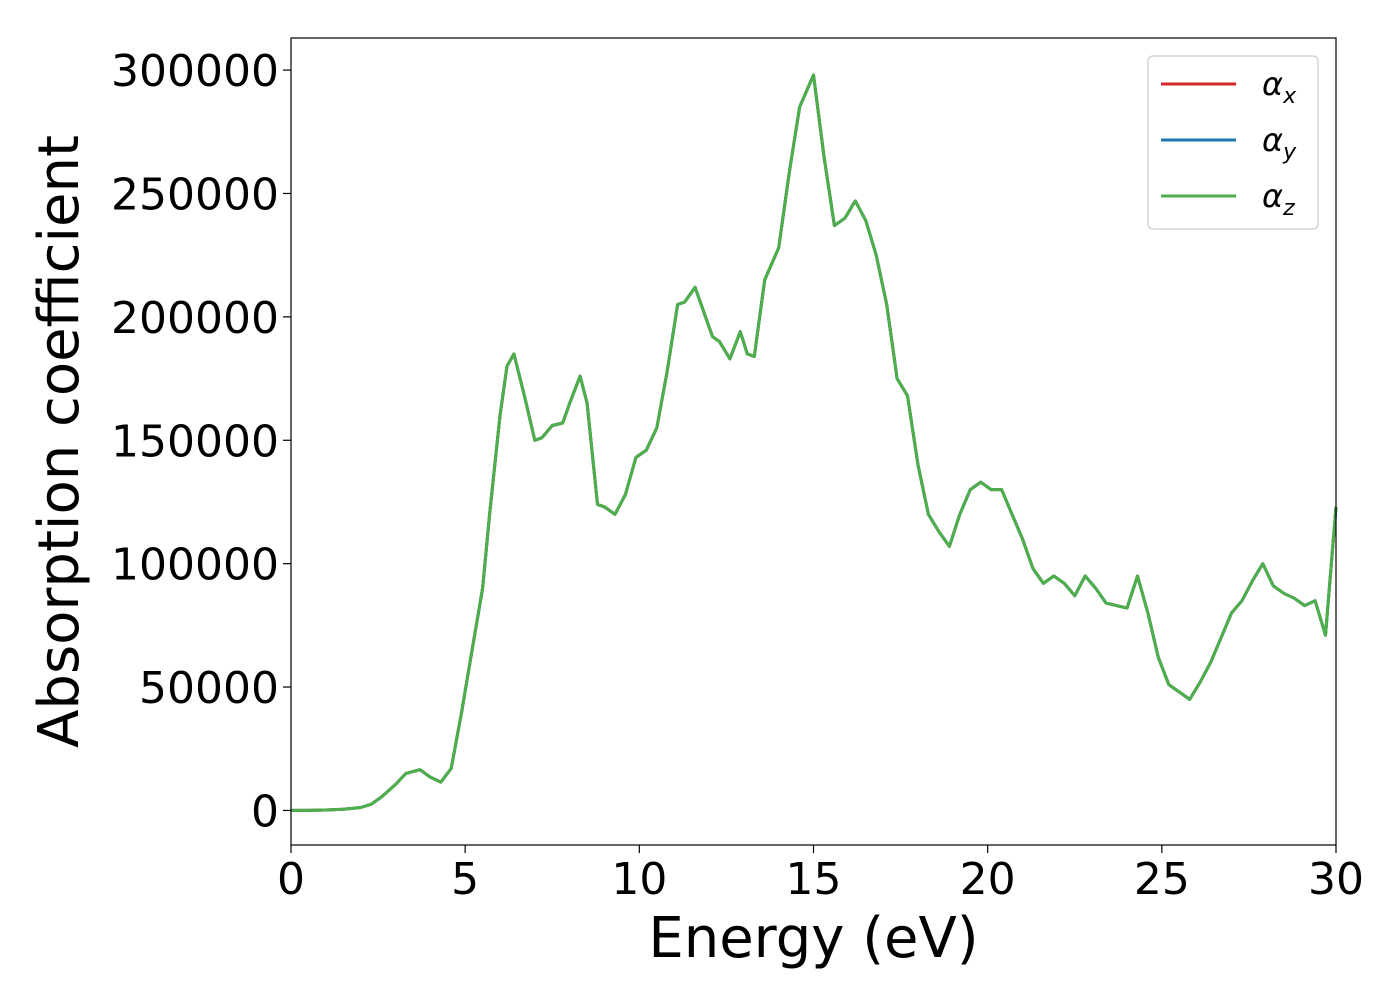 The height and width of the screenshot is (1000, 1400). What do you see at coordinates (195, 194) in the screenshot?
I see `y-tick-label: 250000` at bounding box center [195, 194].